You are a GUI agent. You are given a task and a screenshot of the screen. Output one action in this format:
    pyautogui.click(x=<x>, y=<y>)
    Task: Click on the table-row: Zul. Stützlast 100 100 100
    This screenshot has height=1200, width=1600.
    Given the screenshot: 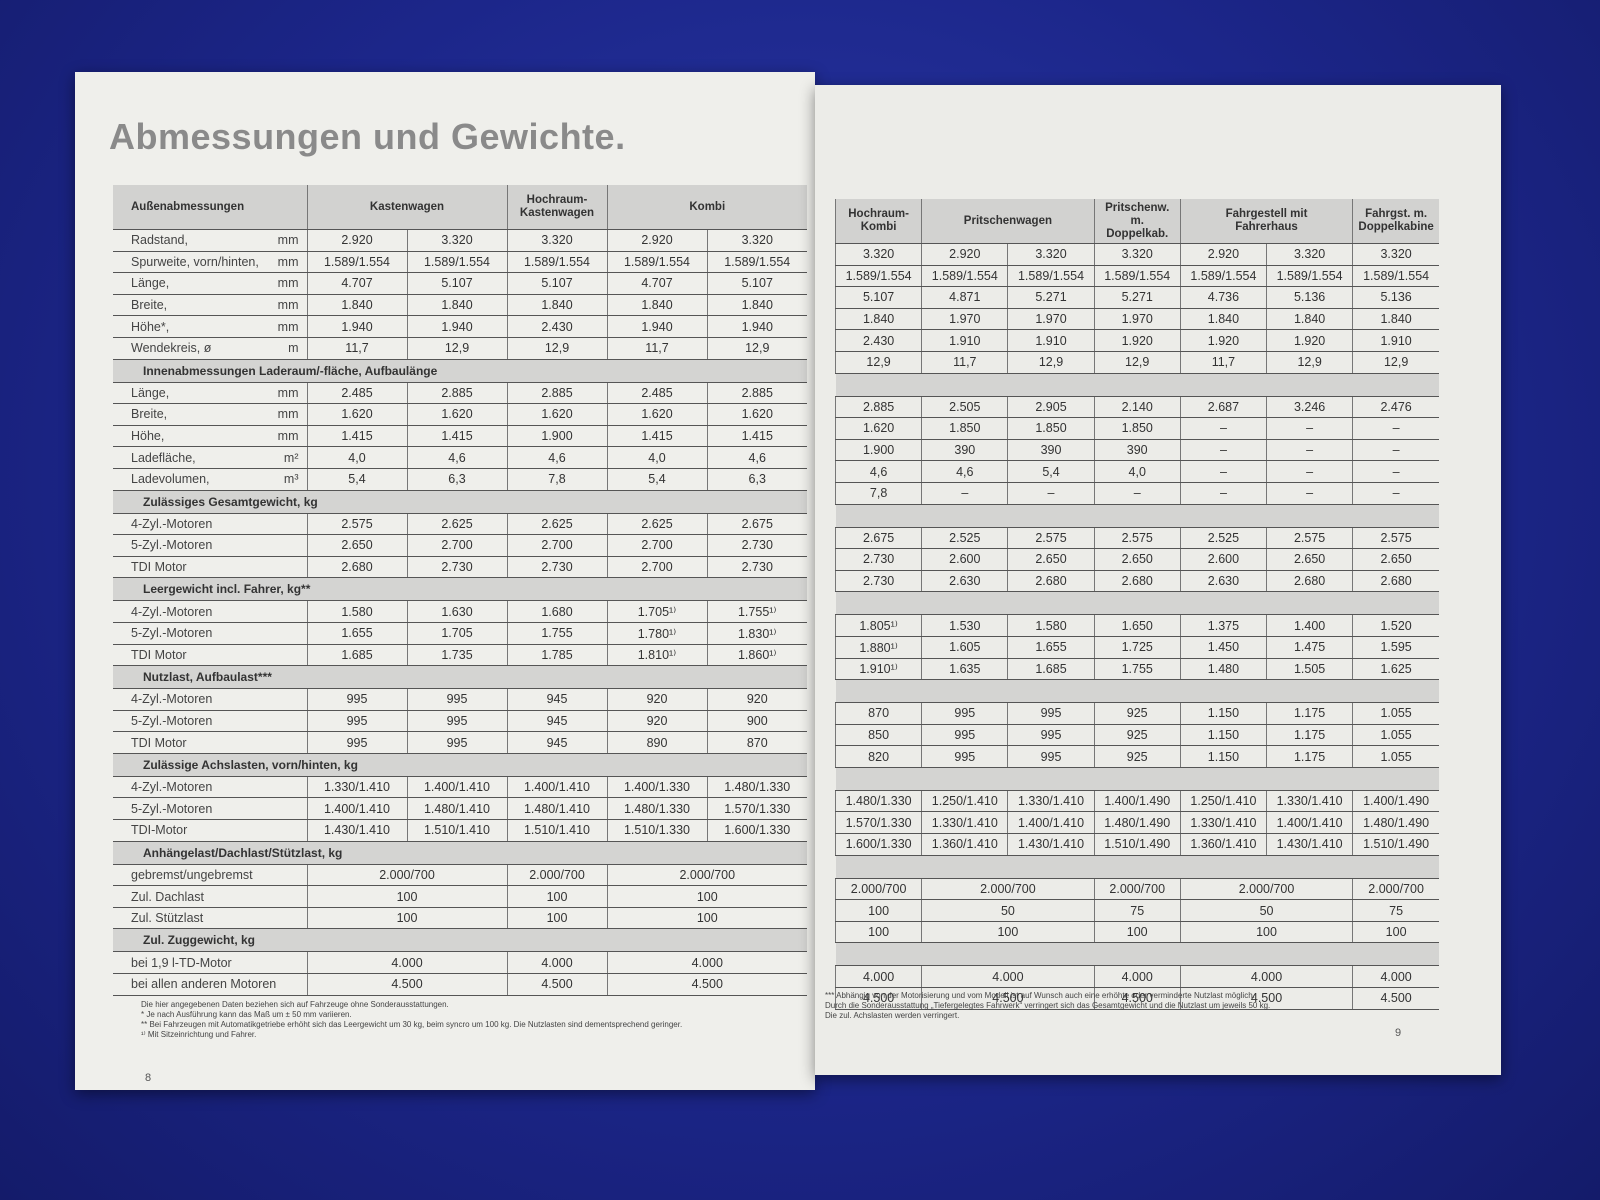 What is the action you would take?
    pyautogui.click(x=460, y=918)
    